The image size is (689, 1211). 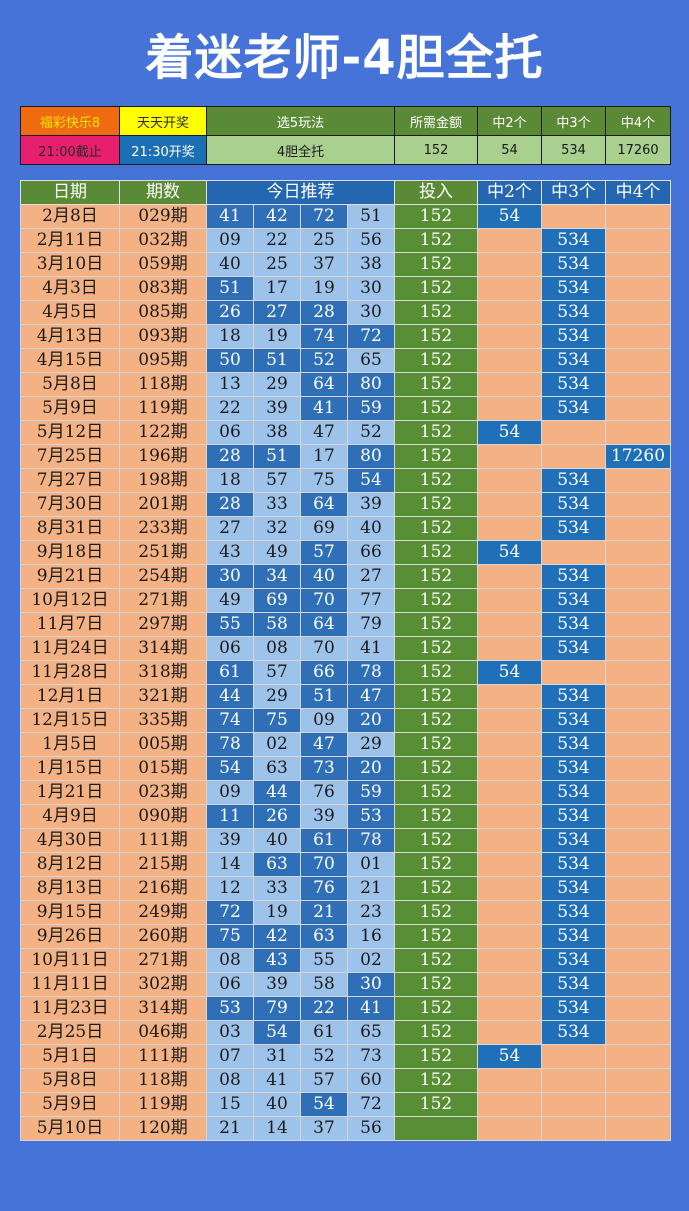 I want to click on pick-number-cell: 47, so click(x=324, y=432).